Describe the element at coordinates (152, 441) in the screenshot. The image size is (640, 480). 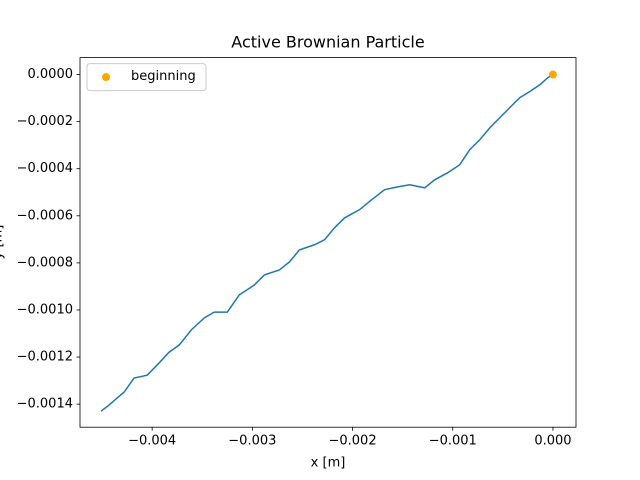
I see `x-tick-label: −0.004` at that location.